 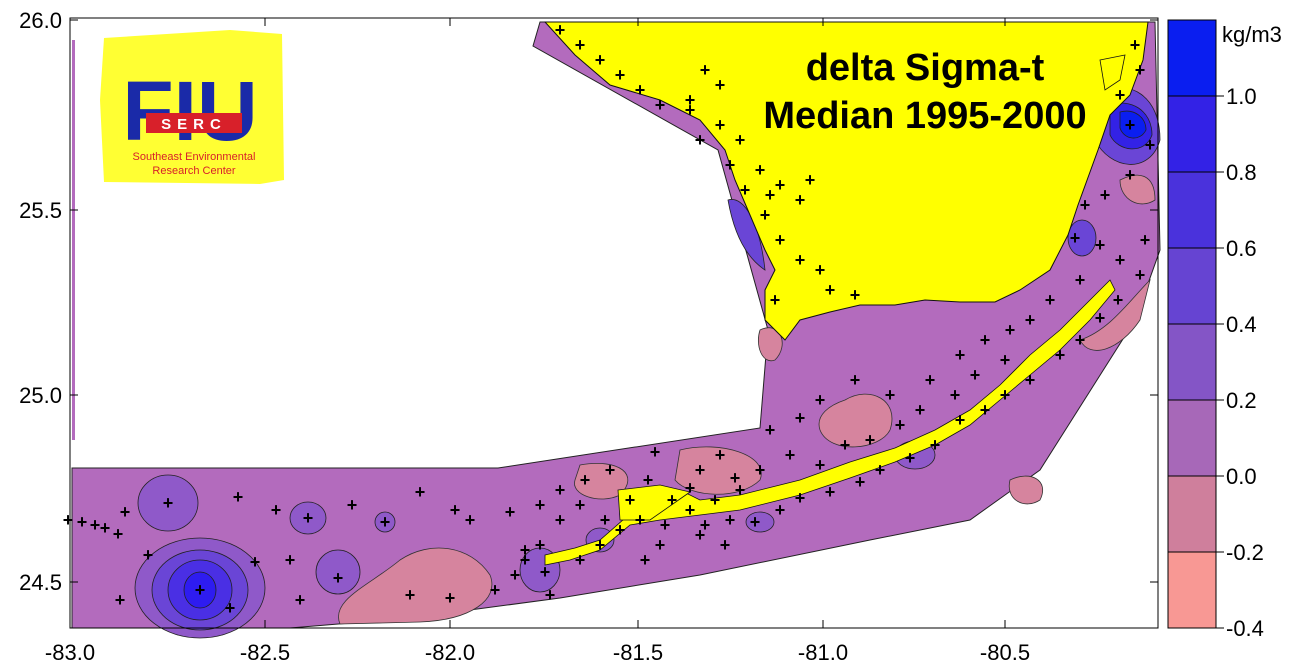 I want to click on y-tick-label: 25.0, so click(x=40, y=395).